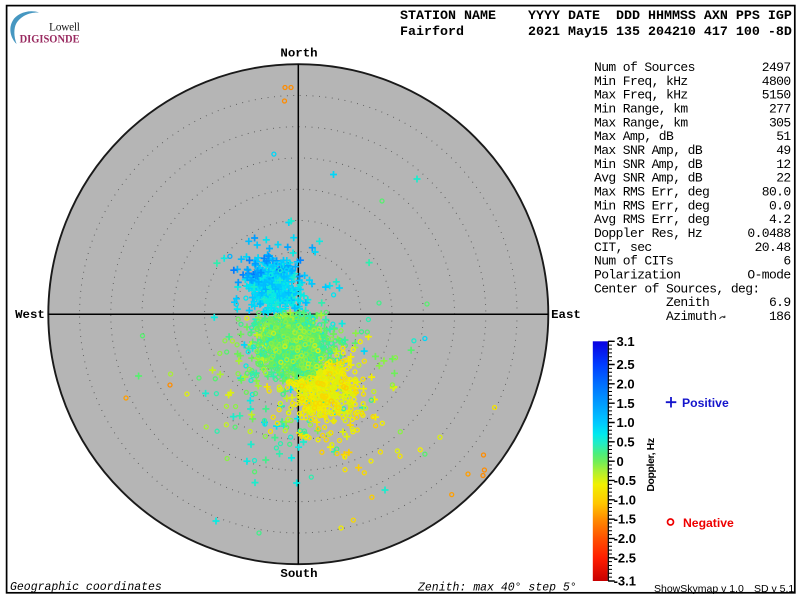 Image resolution: width=800 pixels, height=600 pixels. What do you see at coordinates (625, 557) in the screenshot?
I see `svg-text: -2.5` at bounding box center [625, 557].